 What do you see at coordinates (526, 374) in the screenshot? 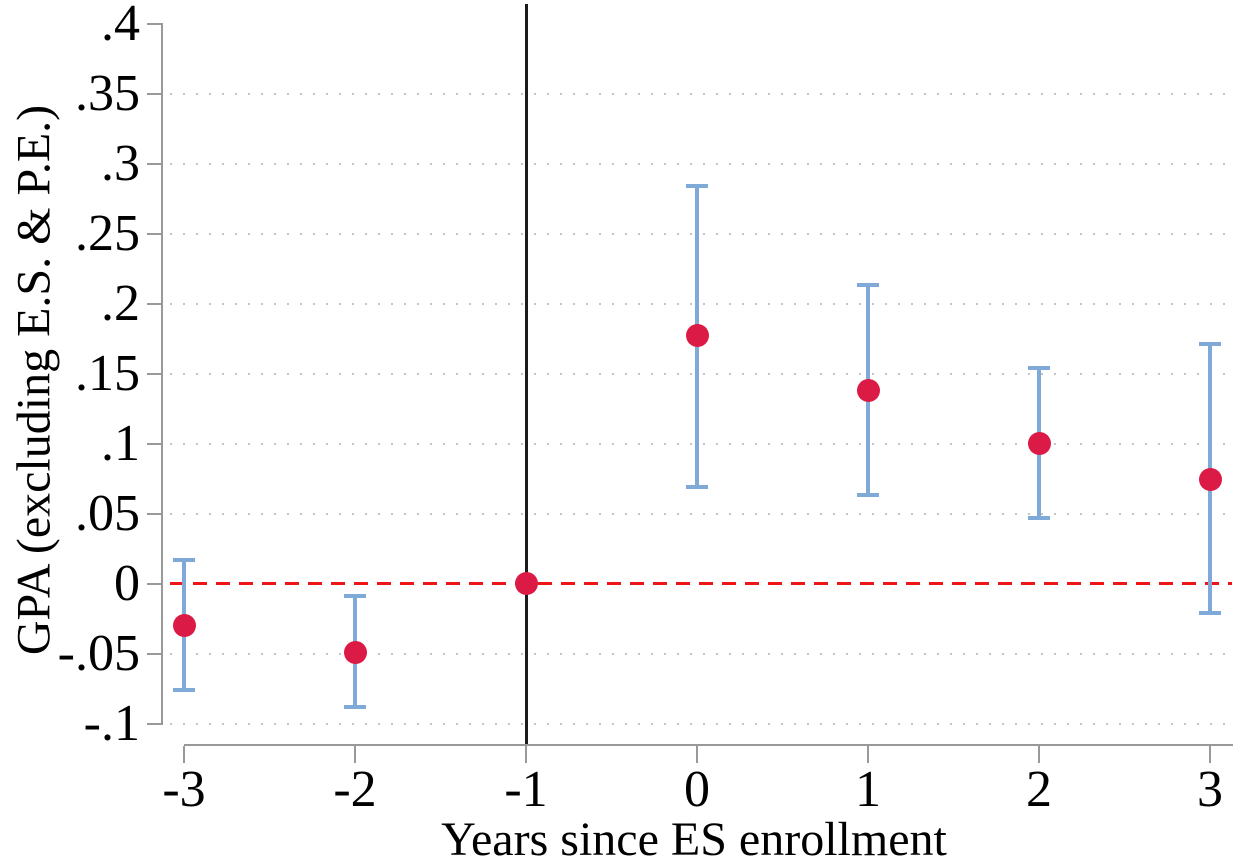
I see `enrollment-event-line` at bounding box center [526, 374].